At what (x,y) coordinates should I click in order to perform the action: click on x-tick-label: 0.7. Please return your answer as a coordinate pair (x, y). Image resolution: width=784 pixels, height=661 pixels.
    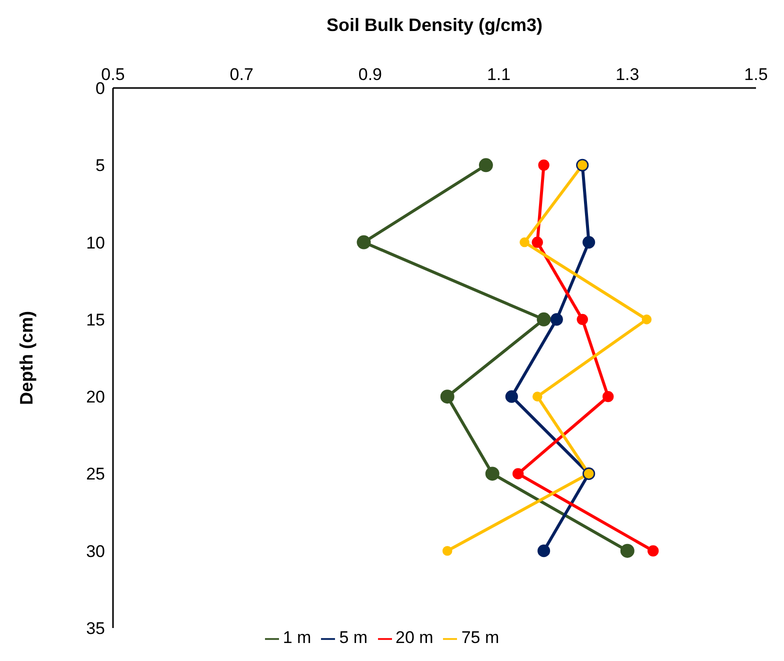
    Looking at the image, I should click on (242, 74).